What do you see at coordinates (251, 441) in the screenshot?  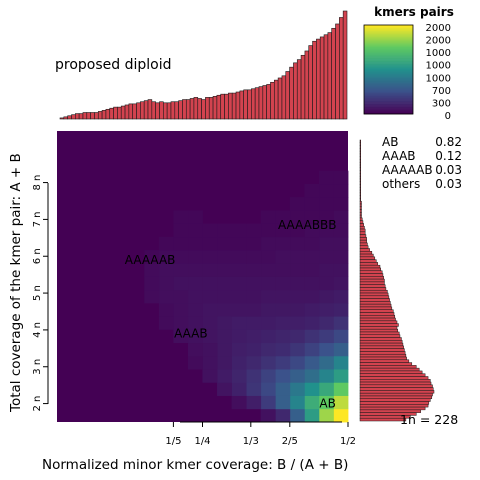 I see `x-tick-label: 1/3` at bounding box center [251, 441].